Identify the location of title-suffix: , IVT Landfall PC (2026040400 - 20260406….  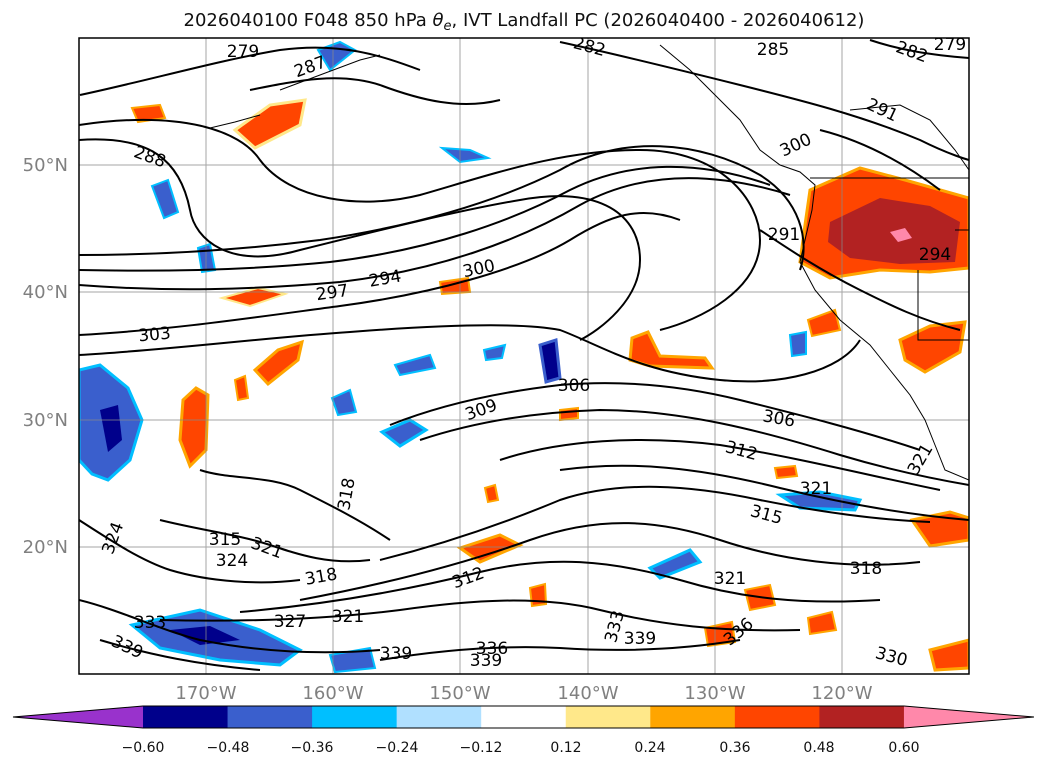
(658, 20).